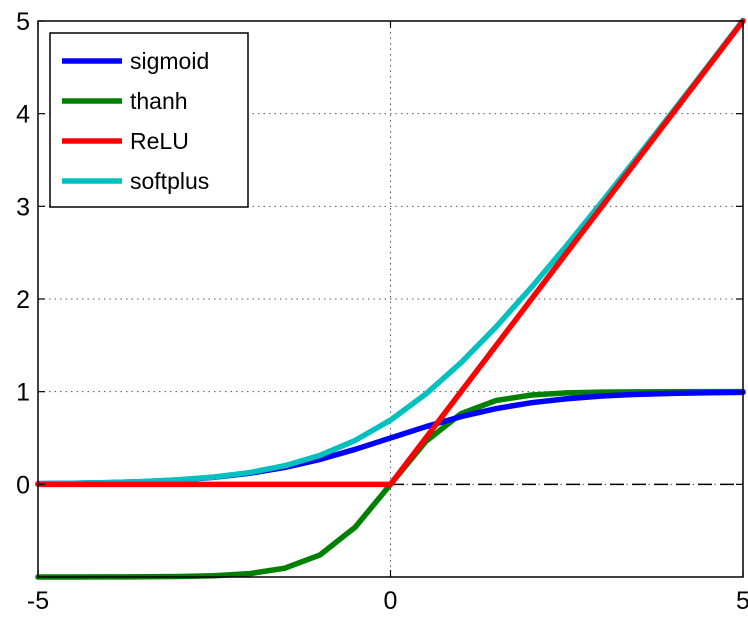  What do you see at coordinates (23, 115) in the screenshot?
I see `y-tick-label: 4` at bounding box center [23, 115].